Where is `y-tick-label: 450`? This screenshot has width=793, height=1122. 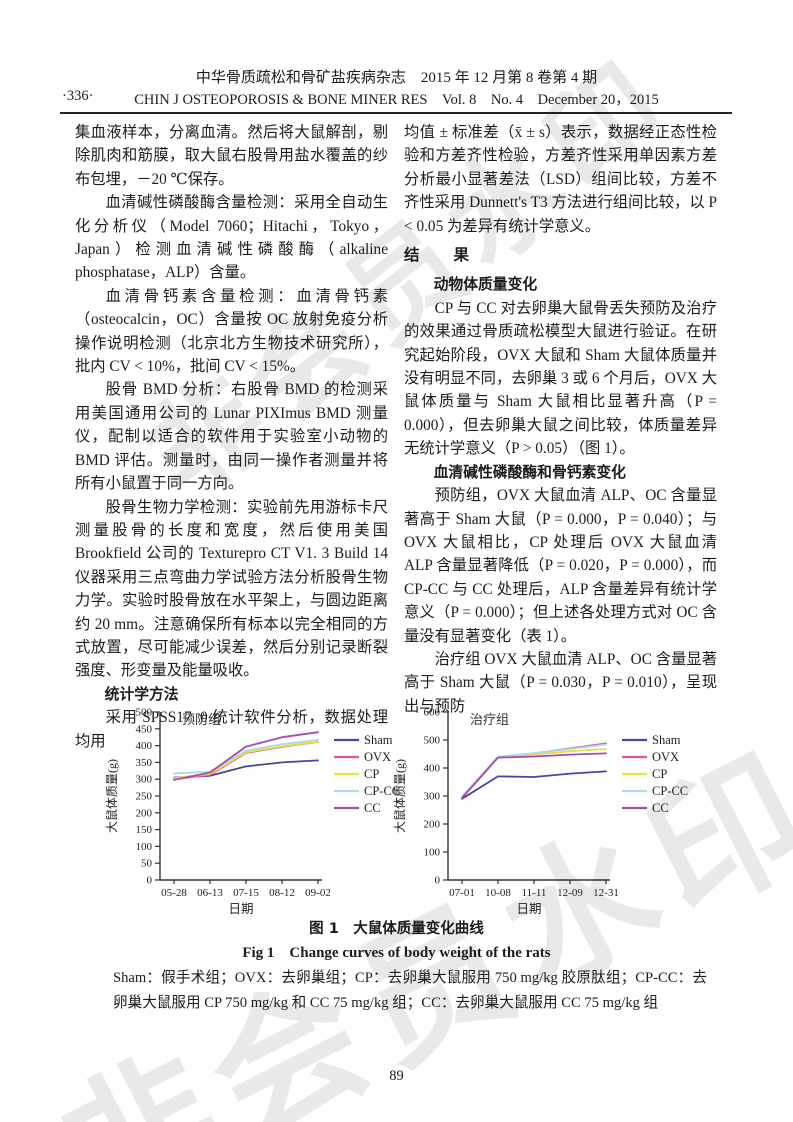 y-tick-label: 450 is located at coordinates (144, 729).